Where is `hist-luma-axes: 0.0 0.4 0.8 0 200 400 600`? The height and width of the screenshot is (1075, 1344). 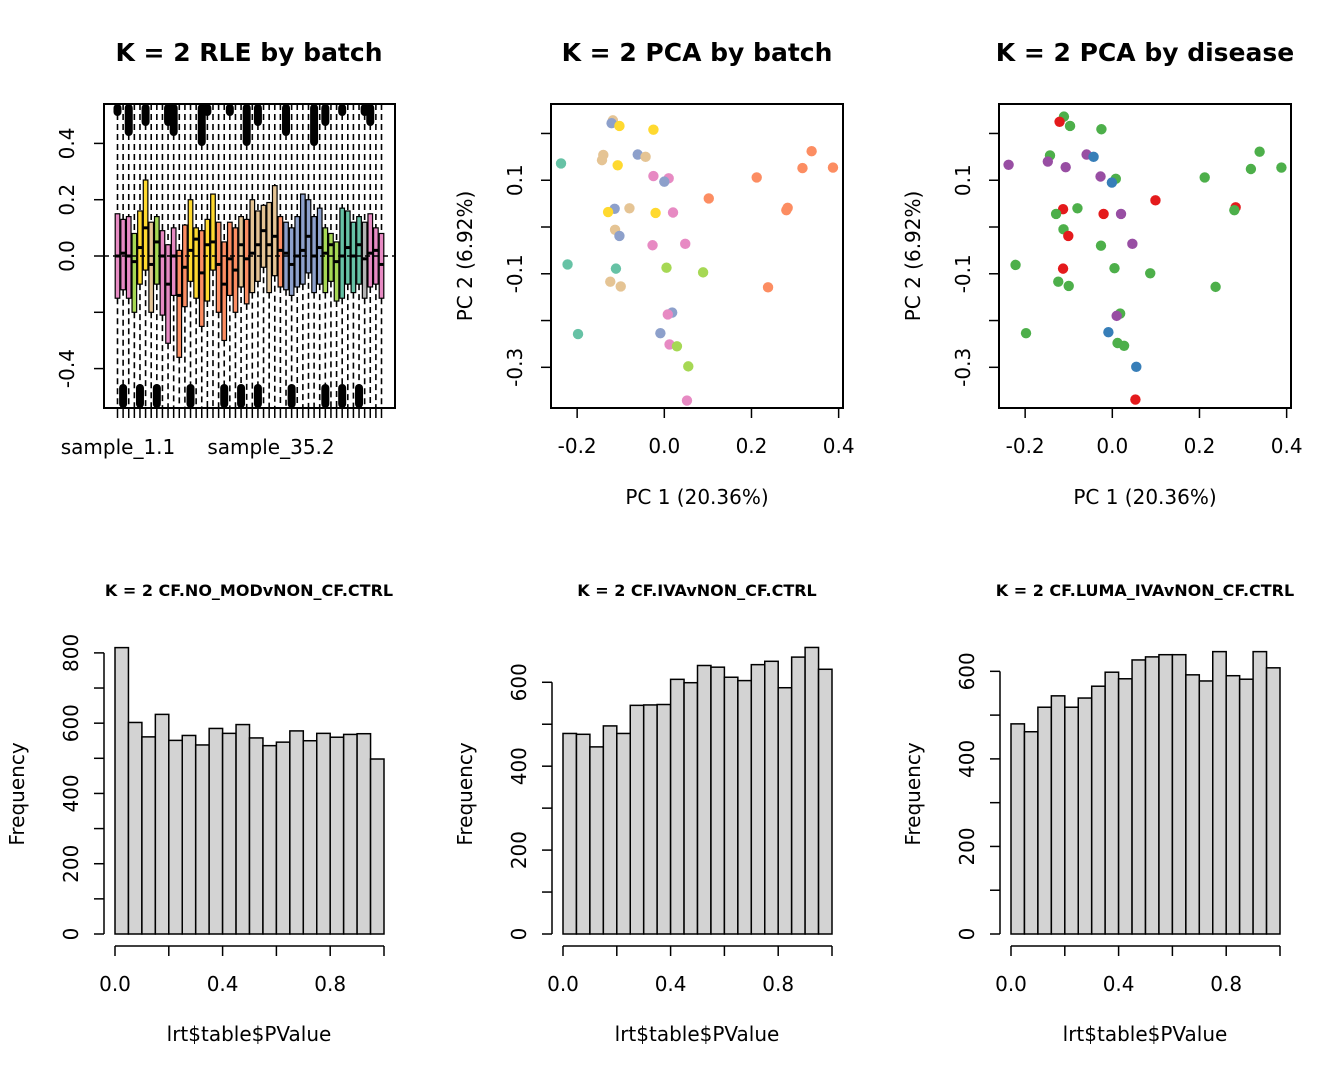
hist-luma-axes: 0.0 0.4 0.8 0 200 400 600 is located at coordinates (1118, 824).